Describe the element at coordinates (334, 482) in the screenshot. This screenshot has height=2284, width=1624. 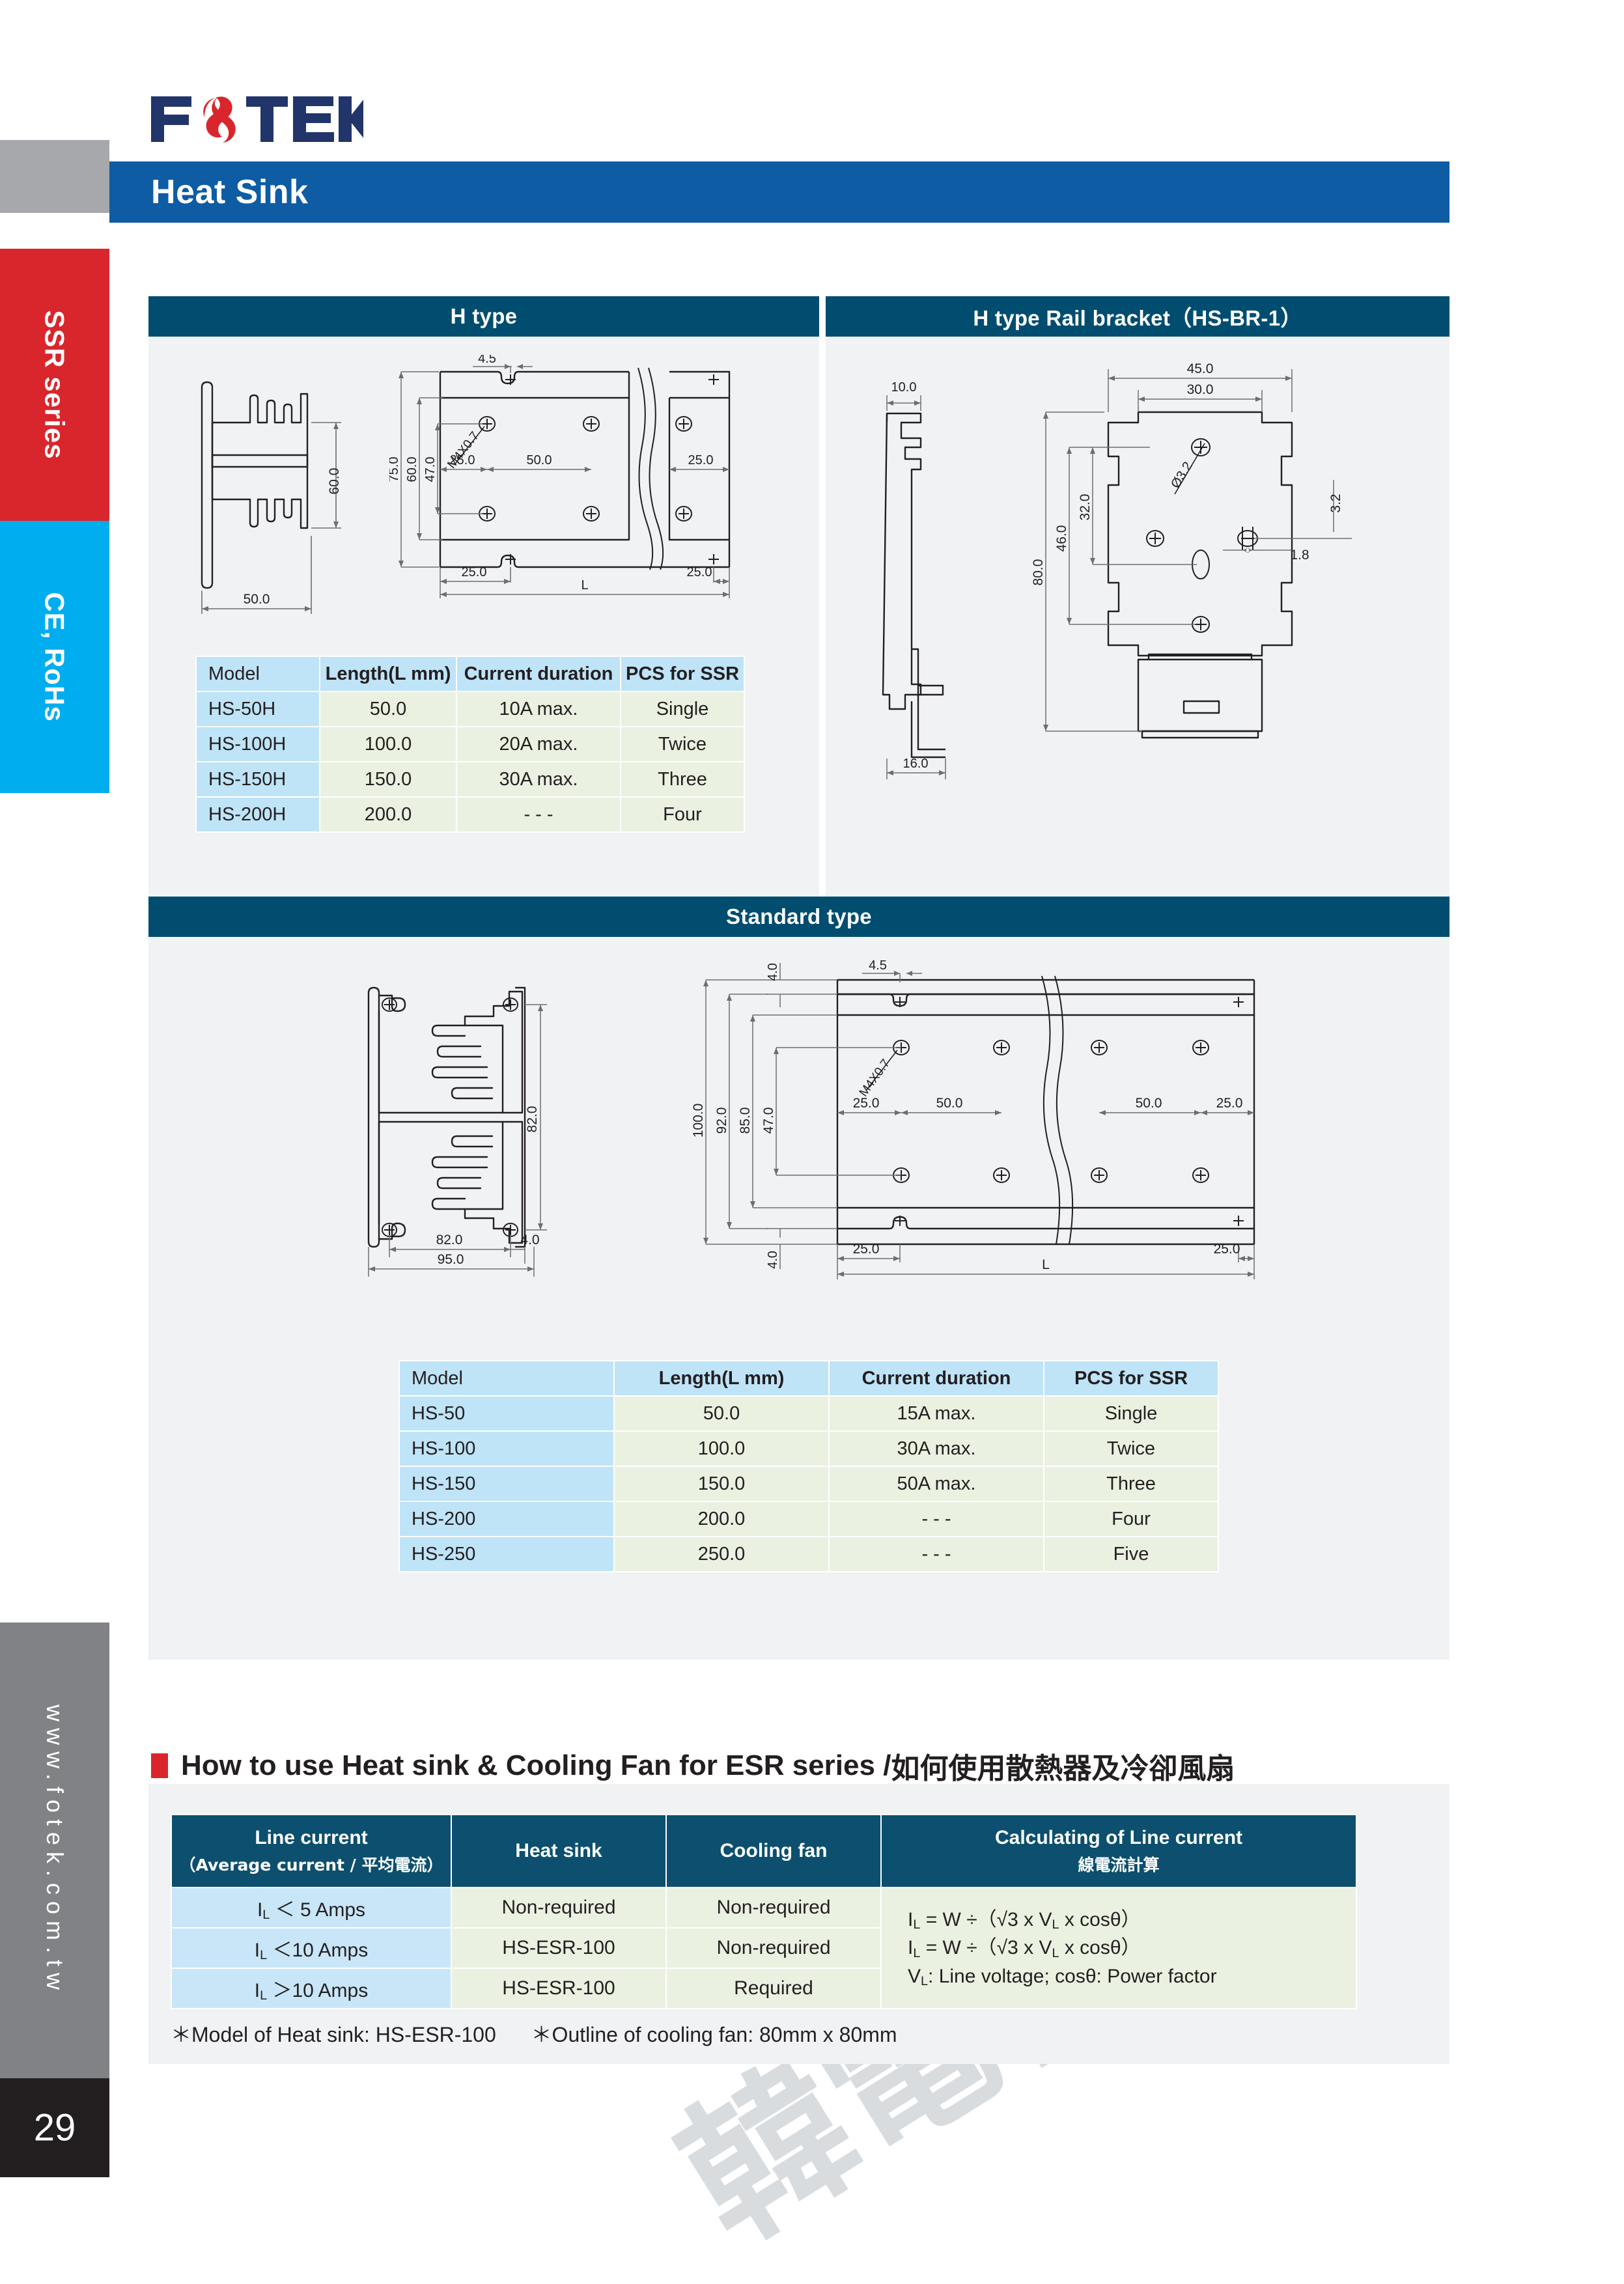
I see `svg-text: 60.0` at that location.